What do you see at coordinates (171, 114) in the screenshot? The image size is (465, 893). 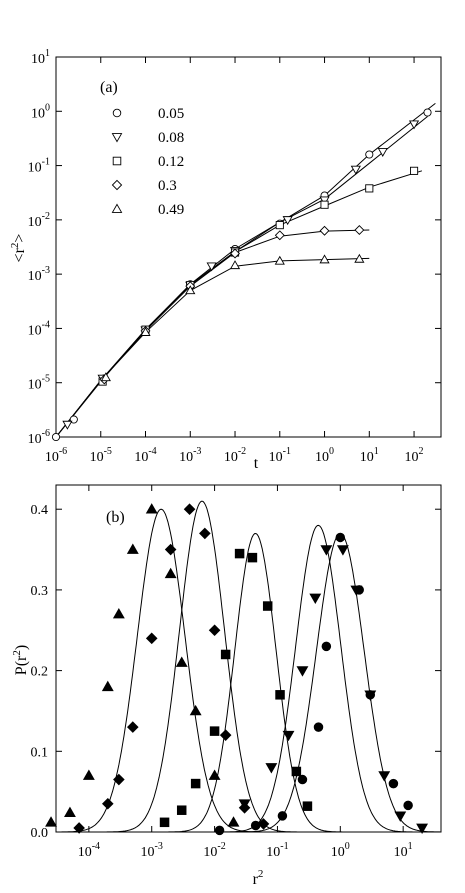 I see `legend-label-0.05: 0.05` at bounding box center [171, 114].